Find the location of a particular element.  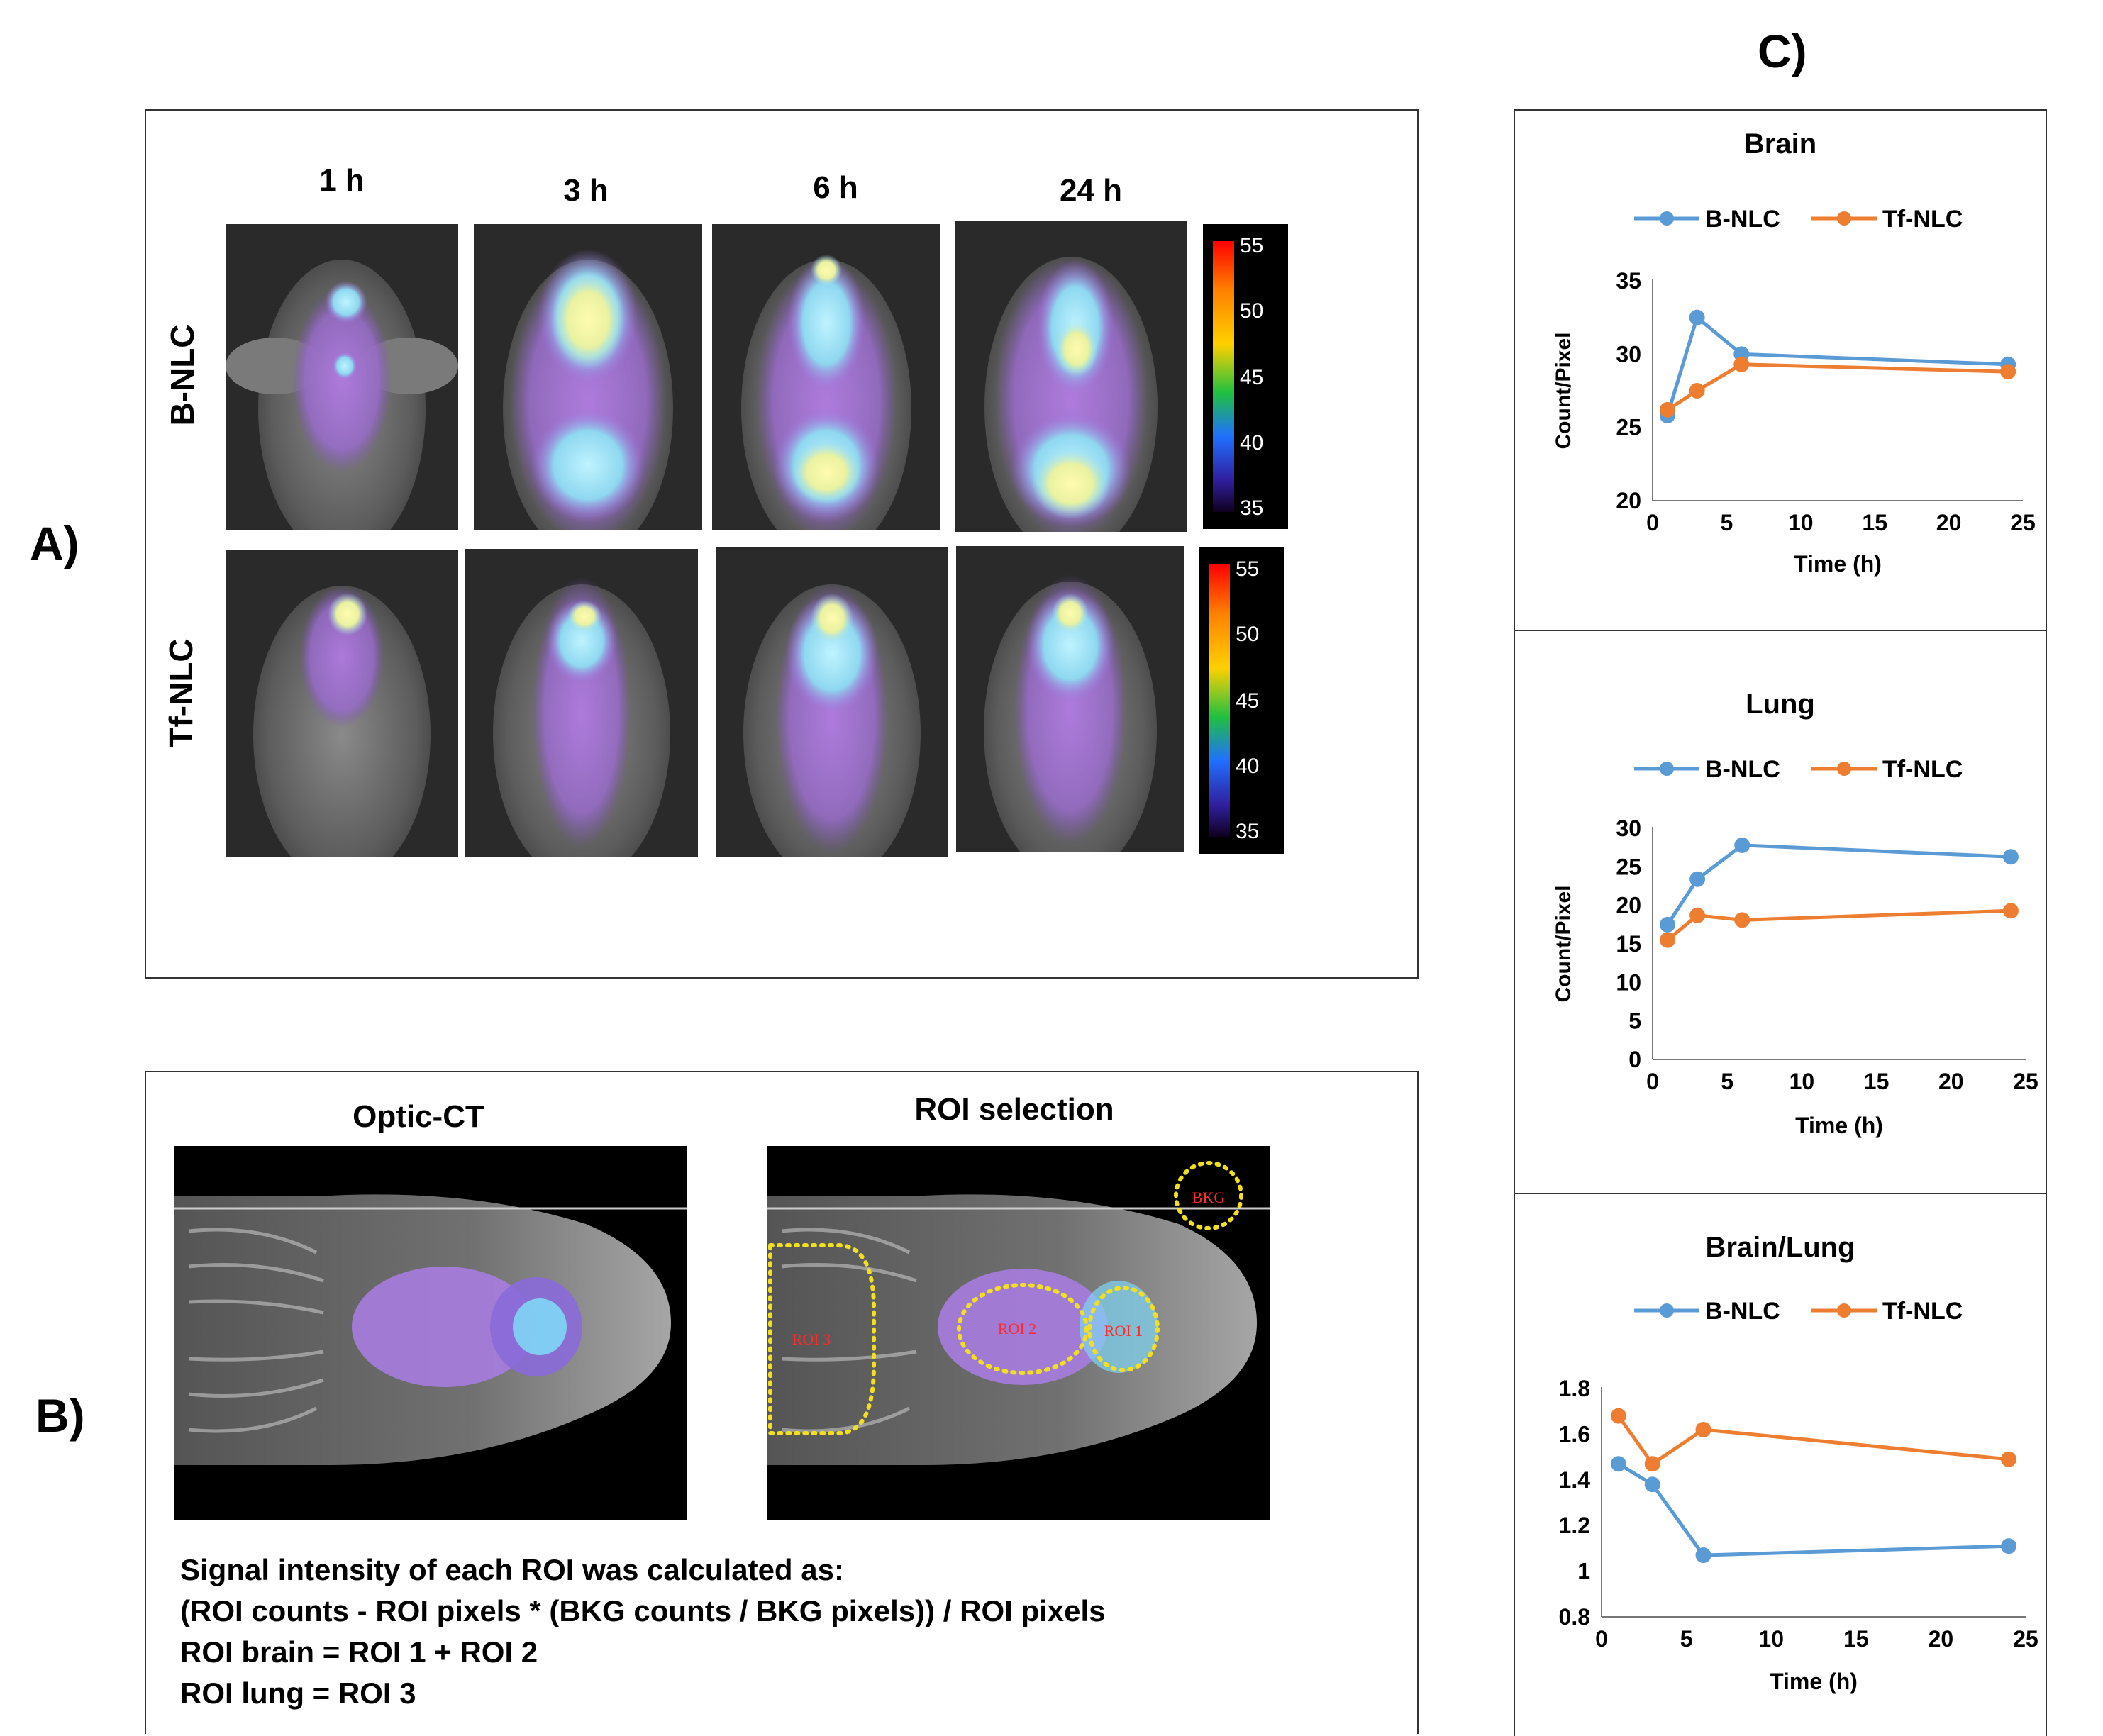

time-label-6h: 6 h is located at coordinates (836, 187).